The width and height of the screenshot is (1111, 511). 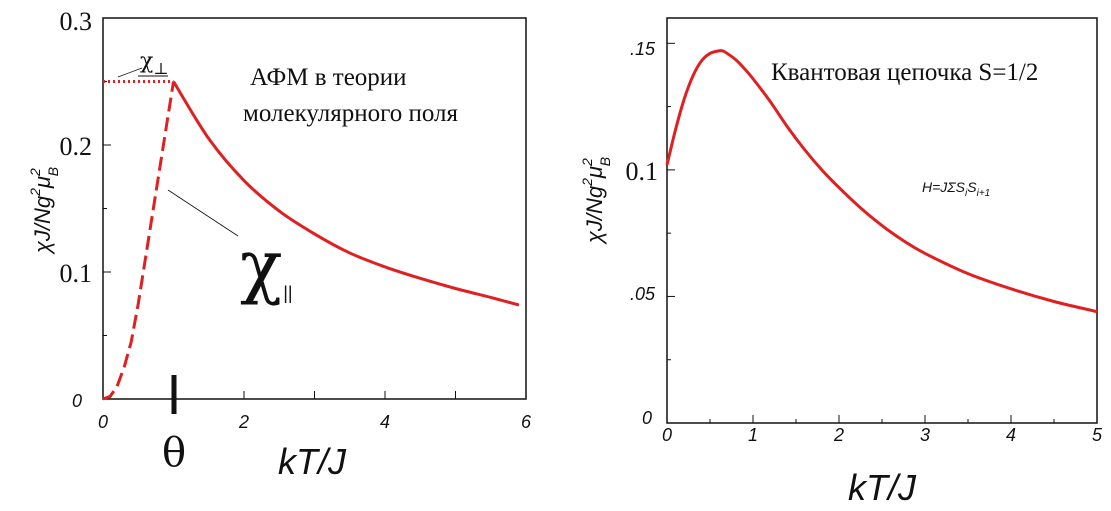 What do you see at coordinates (243, 422) in the screenshot?
I see `left-x-tick-2: 2` at bounding box center [243, 422].